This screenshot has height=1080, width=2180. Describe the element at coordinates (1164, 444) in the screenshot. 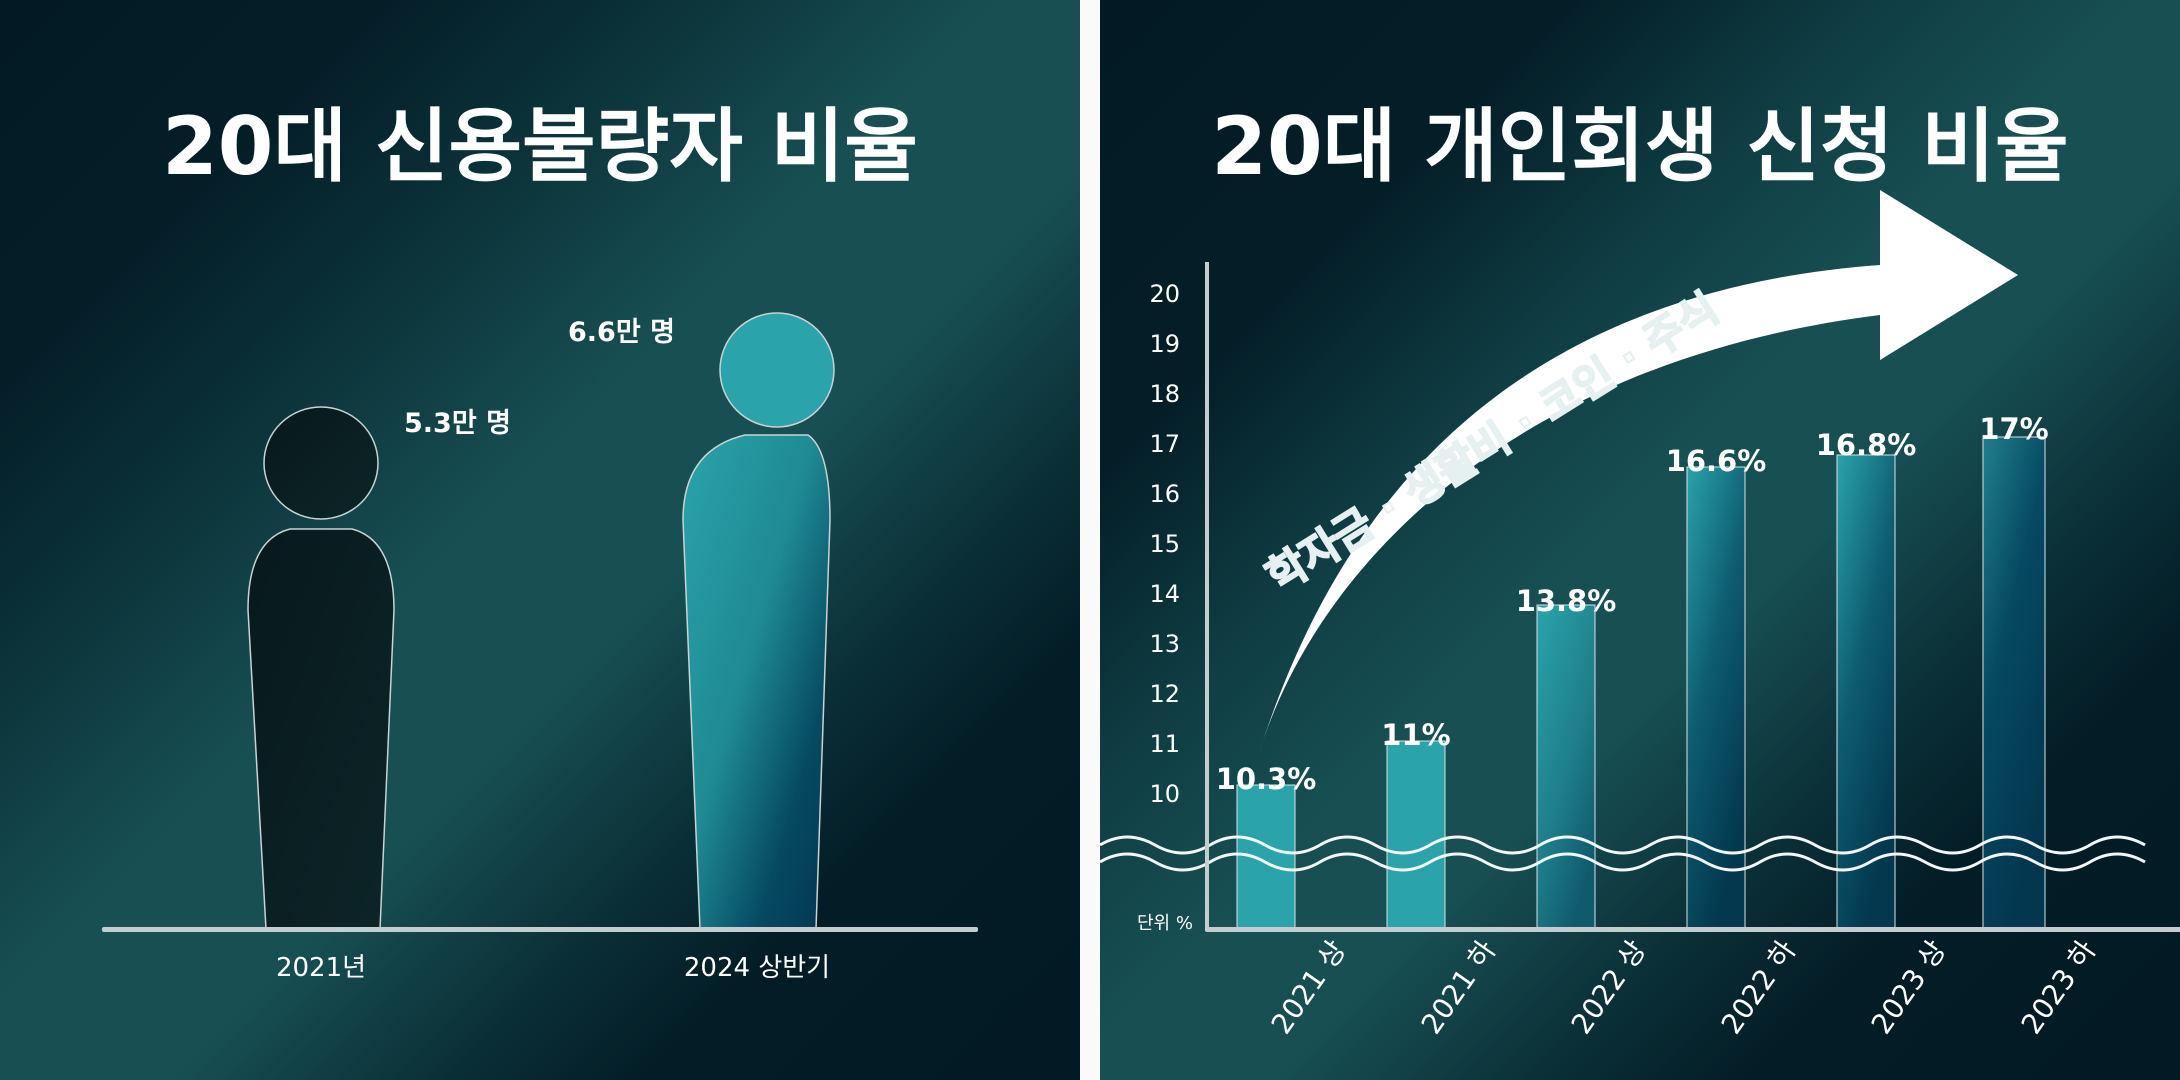

I see `y-tick: 17` at that location.